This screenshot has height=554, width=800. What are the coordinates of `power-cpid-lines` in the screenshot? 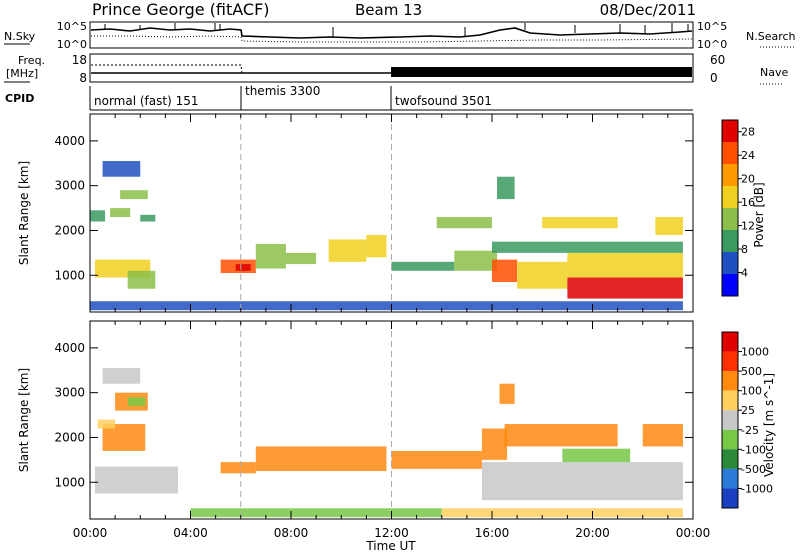 It's located at (316, 213).